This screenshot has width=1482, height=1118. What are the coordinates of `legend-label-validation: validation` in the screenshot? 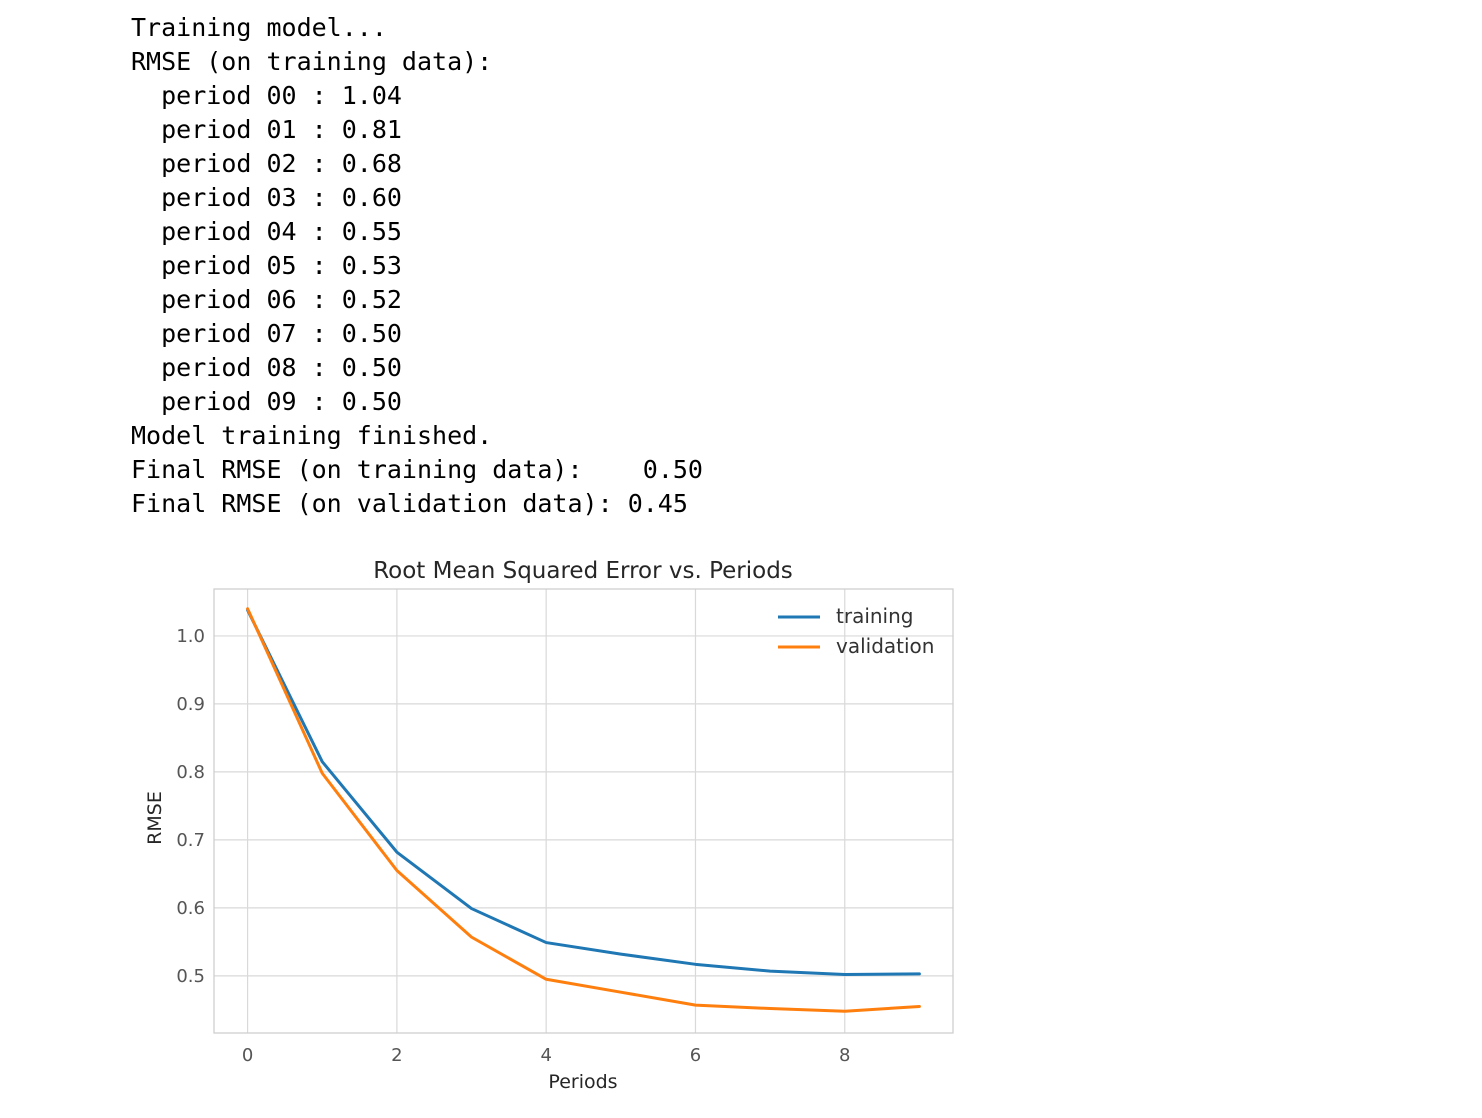 It's located at (885, 646).